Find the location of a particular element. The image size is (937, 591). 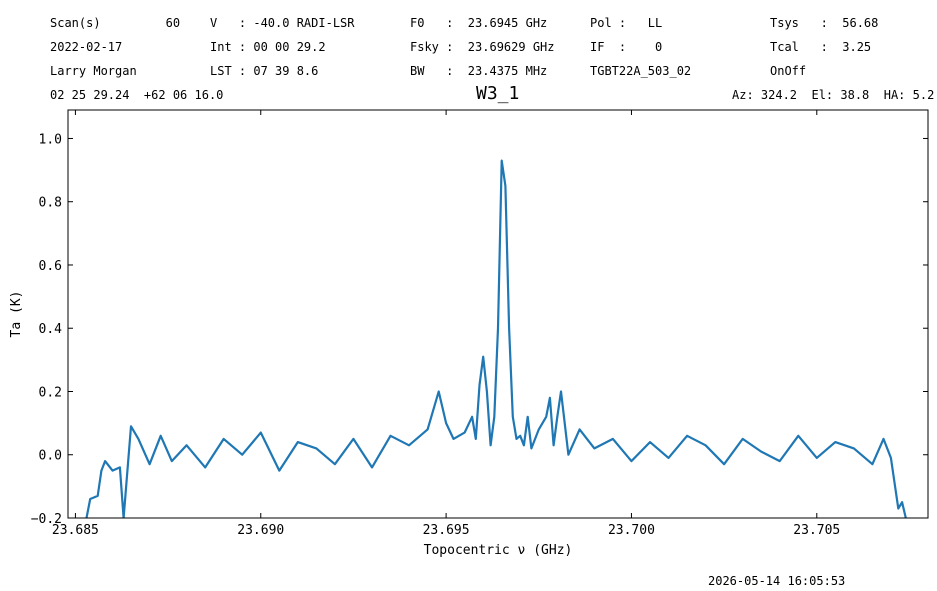

y-tick-label: 0.2 is located at coordinates (50, 392).